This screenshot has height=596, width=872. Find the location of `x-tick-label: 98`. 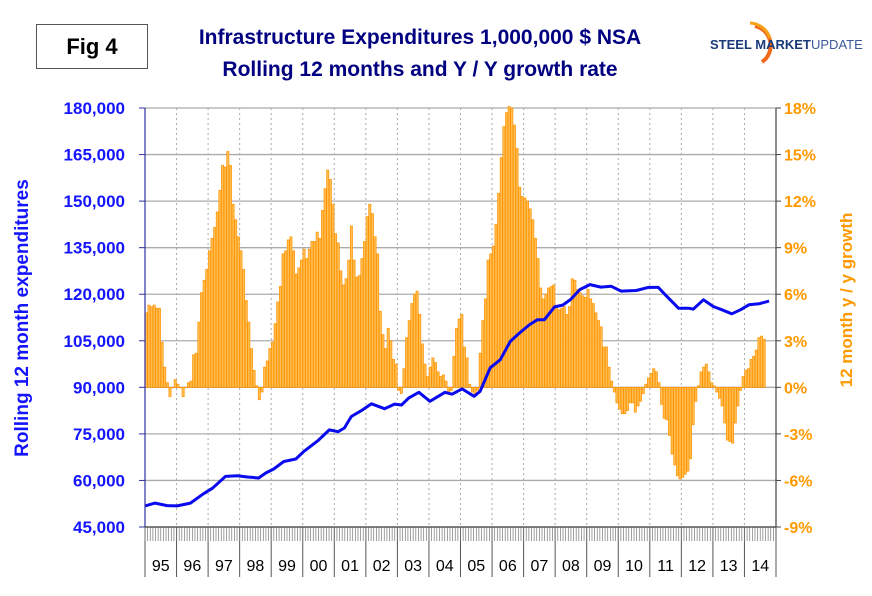

x-tick-label: 98 is located at coordinates (256, 566).